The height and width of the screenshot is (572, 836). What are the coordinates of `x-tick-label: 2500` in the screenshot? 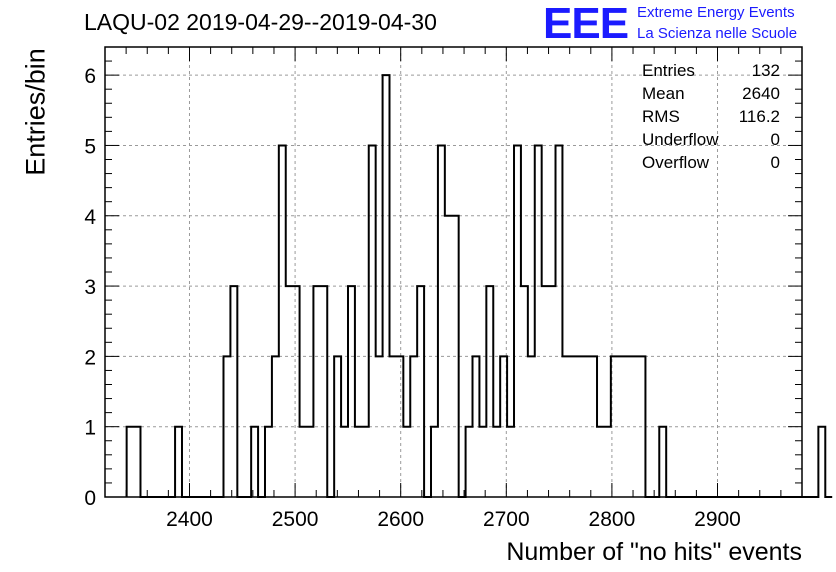 It's located at (295, 519).